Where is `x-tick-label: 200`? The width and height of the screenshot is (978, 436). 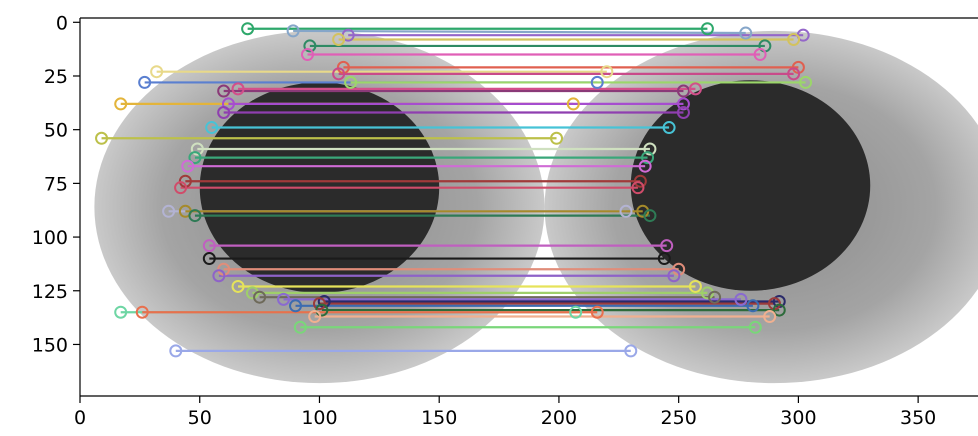 x-tick-label: 200 is located at coordinates (559, 418).